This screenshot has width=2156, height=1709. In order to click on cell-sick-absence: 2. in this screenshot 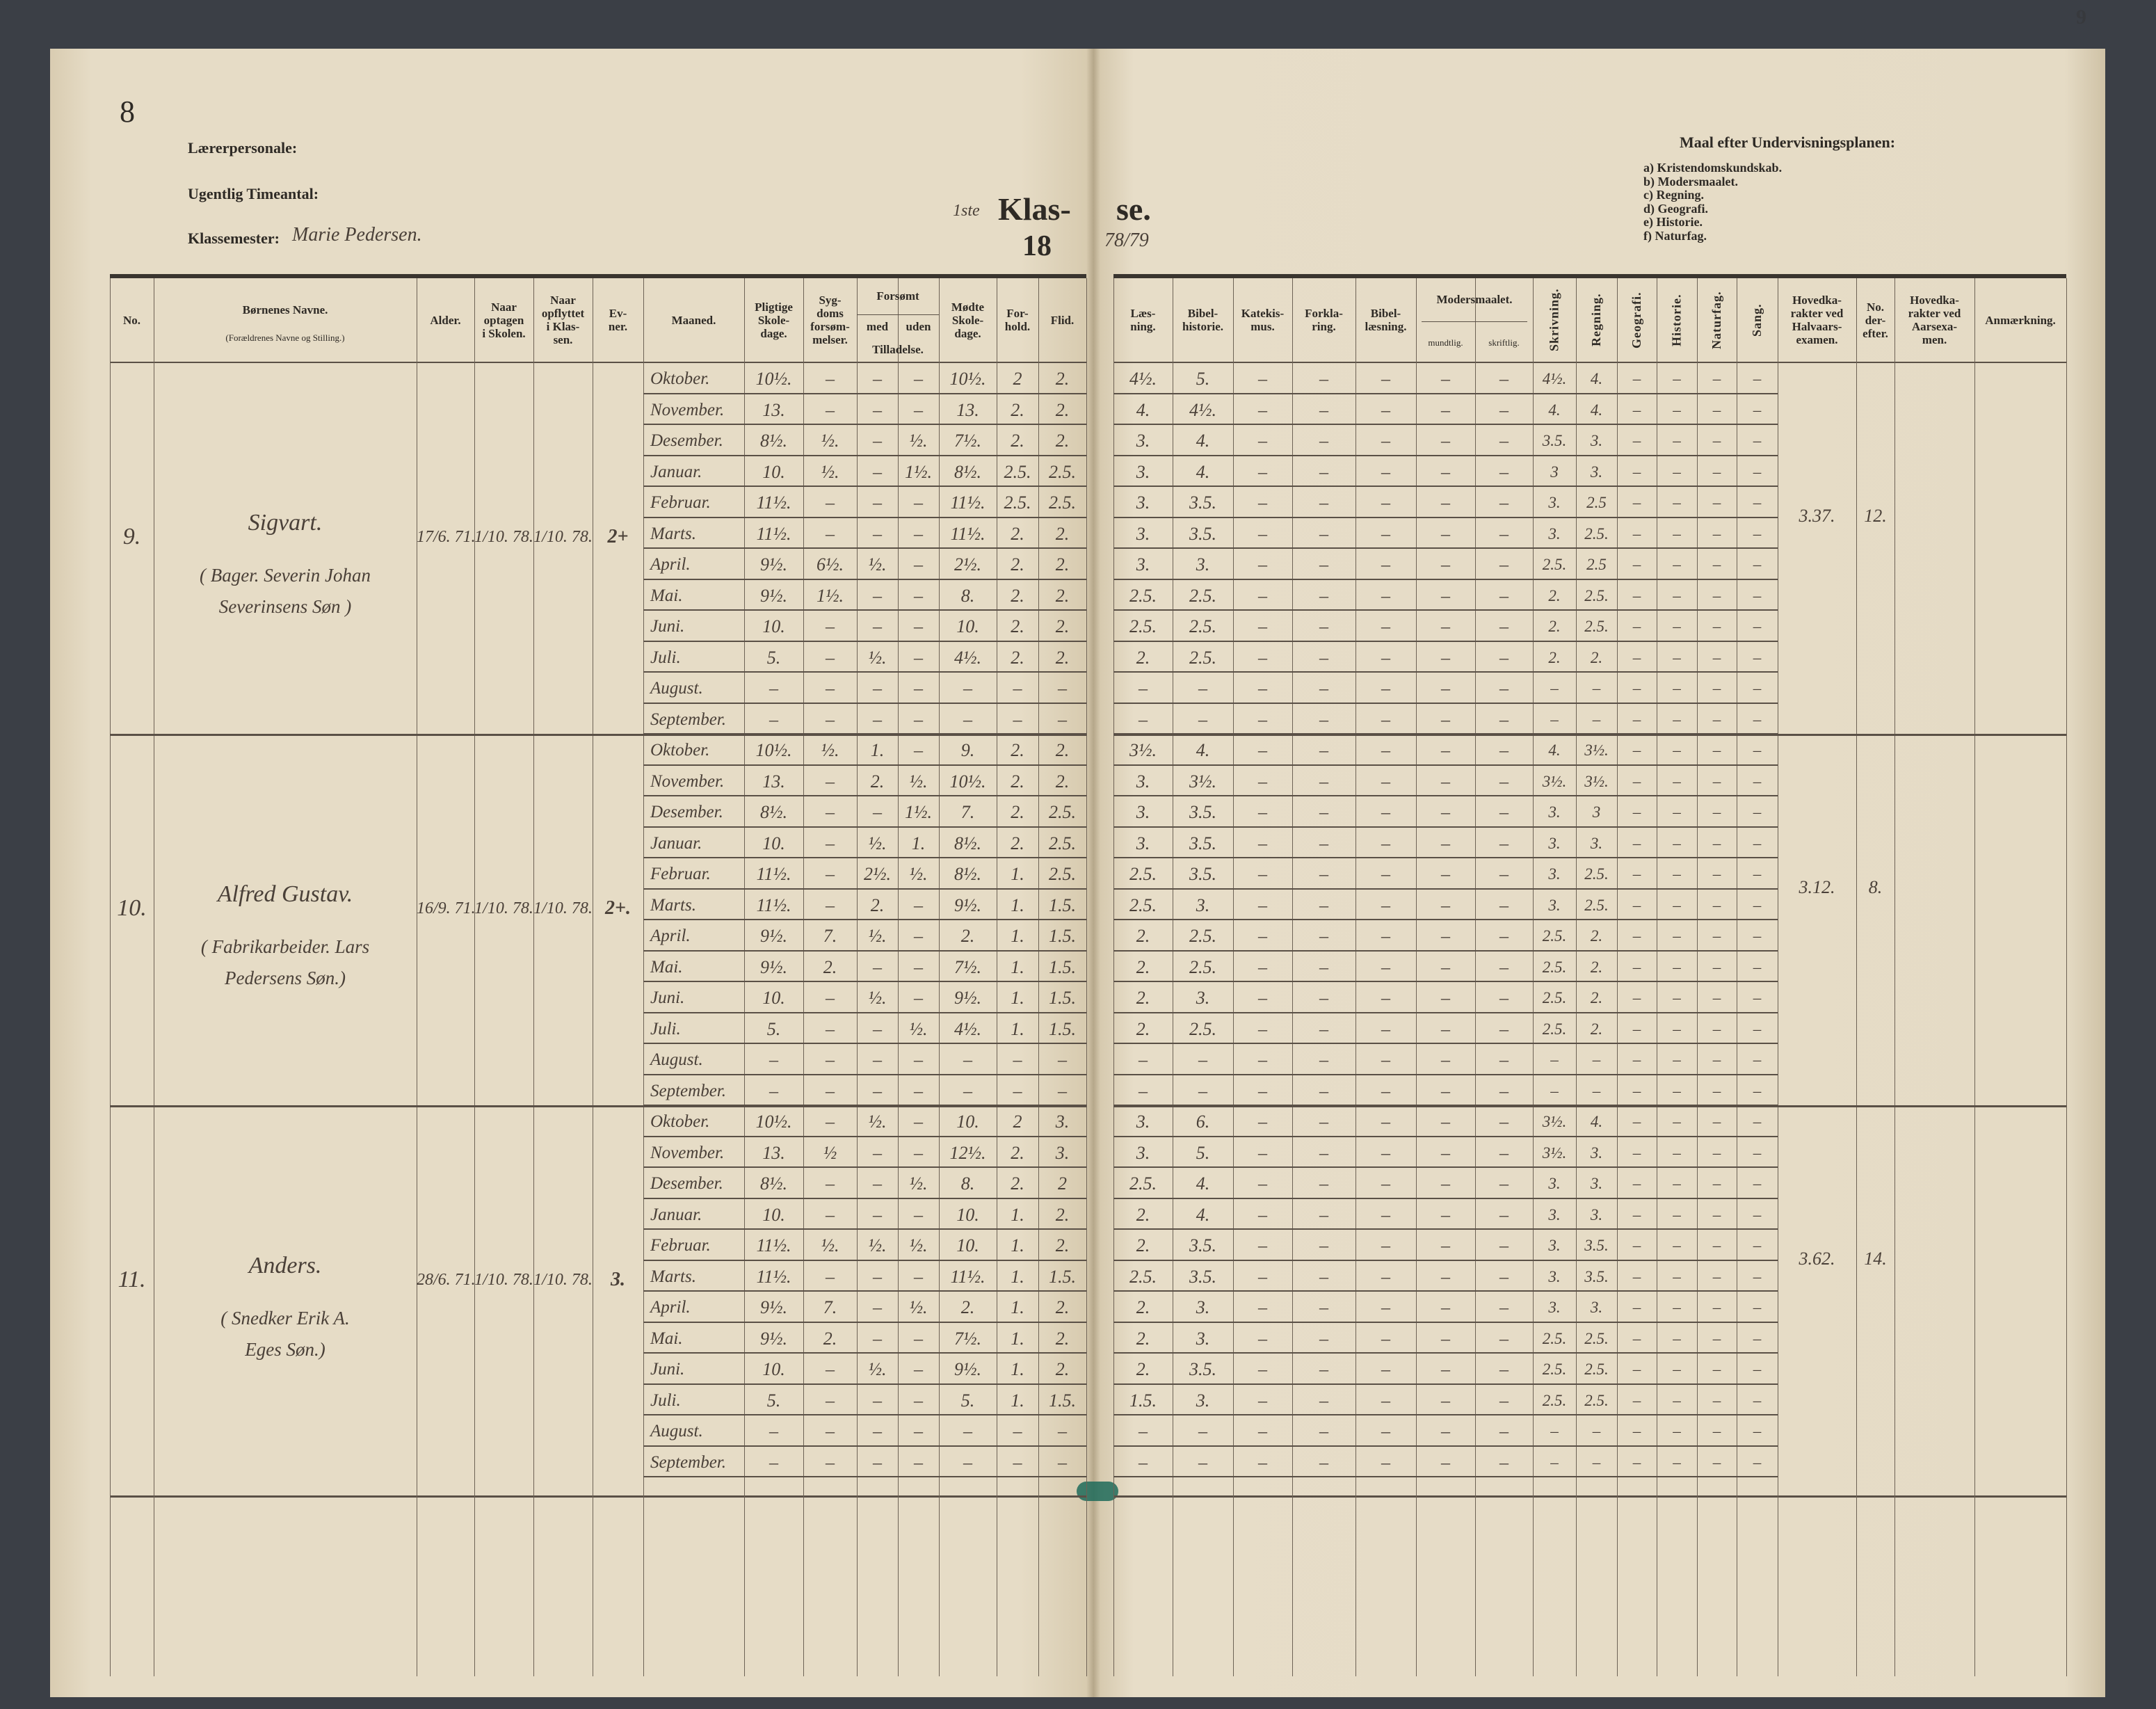, I will do `click(830, 1338)`.